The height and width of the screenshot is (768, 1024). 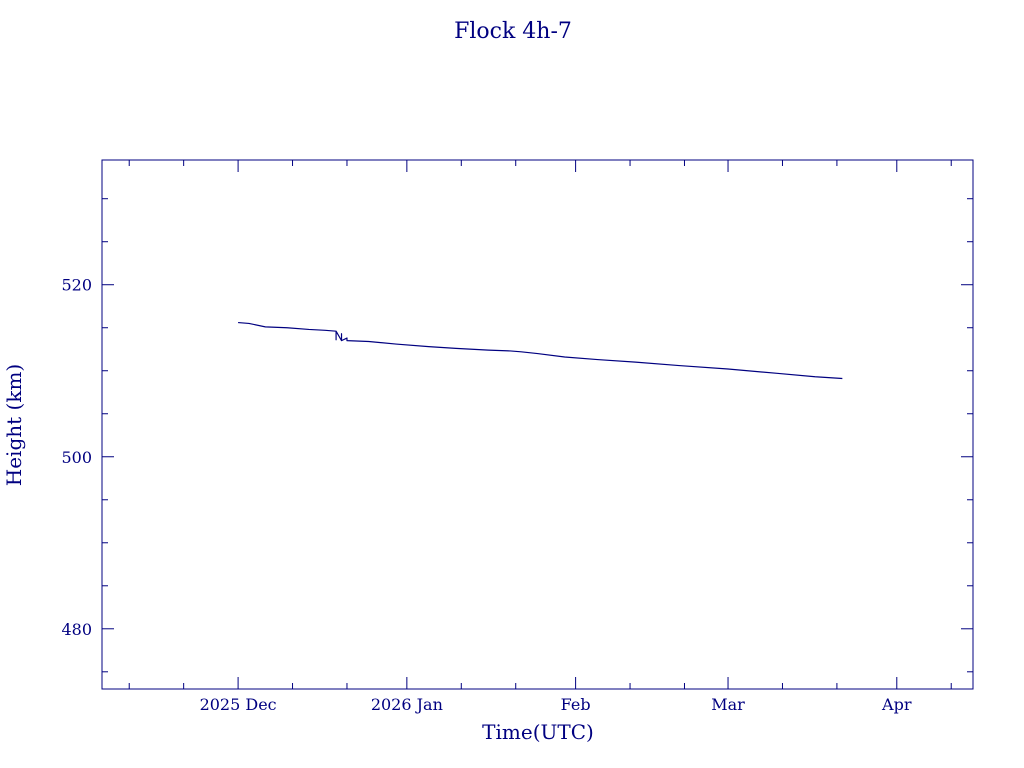 I want to click on chart-title: Flock 4h-7, so click(x=513, y=31).